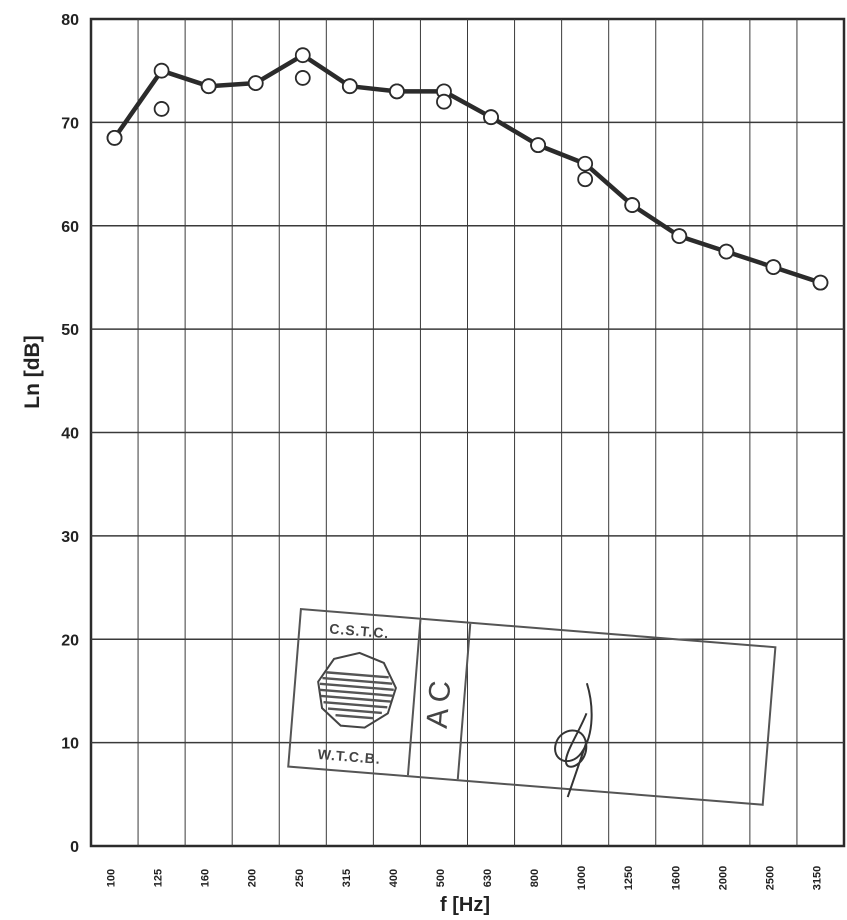 This screenshot has height=920, width=847. I want to click on x-tick-label: 1600, so click(676, 878).